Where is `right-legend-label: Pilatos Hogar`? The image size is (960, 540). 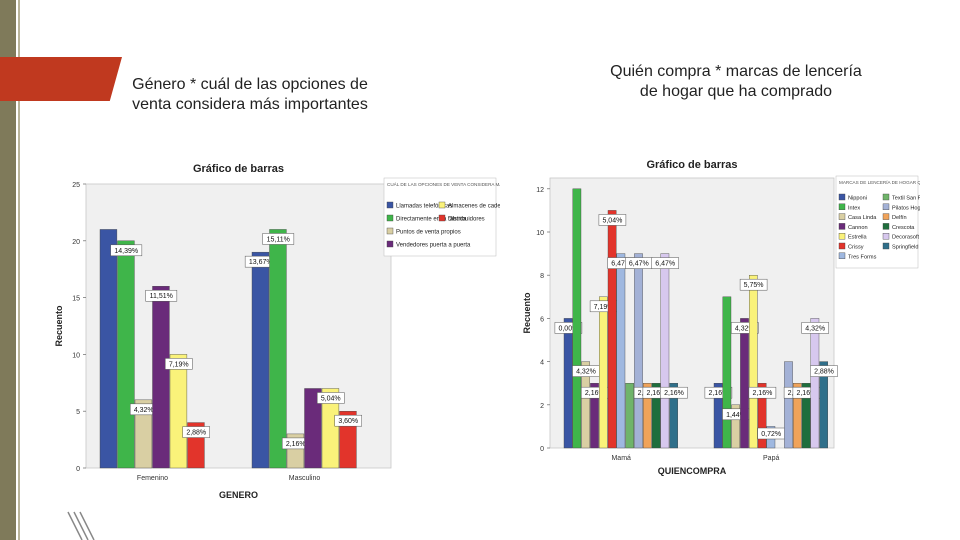 right-legend-label: Pilatos Hogar is located at coordinates (906, 208).